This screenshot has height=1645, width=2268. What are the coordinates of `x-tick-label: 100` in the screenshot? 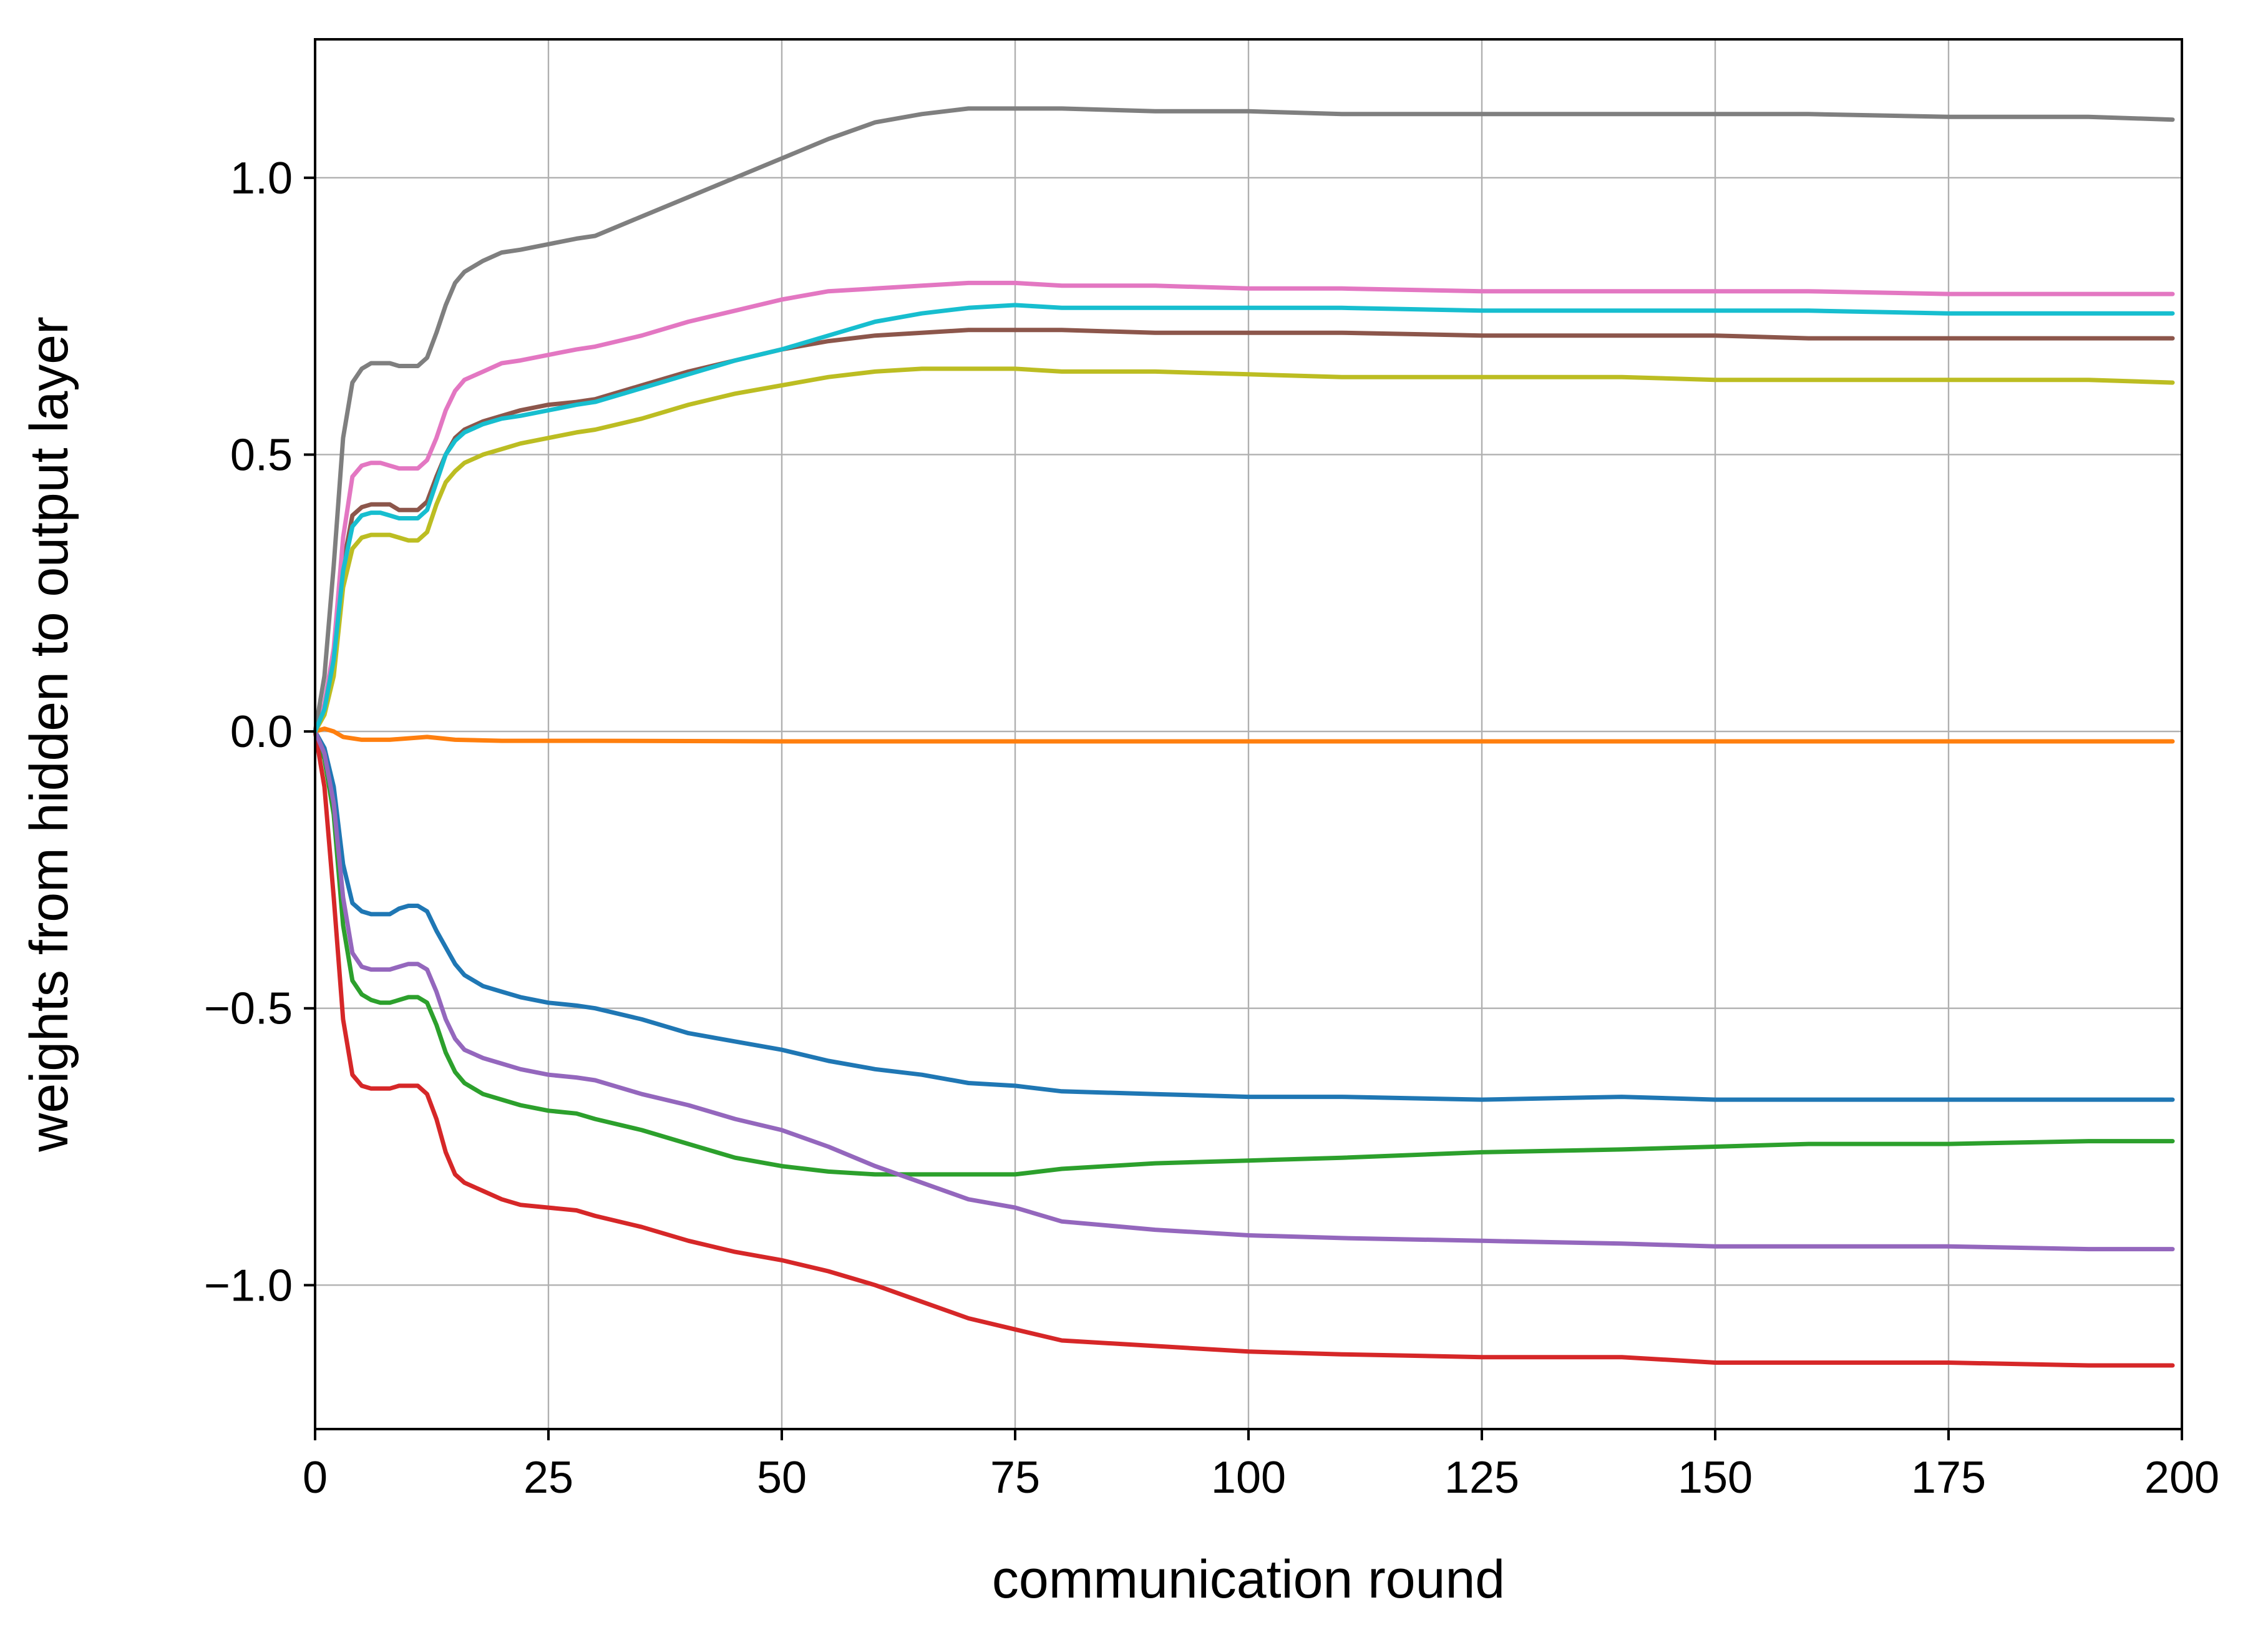 It's located at (1248, 1478).